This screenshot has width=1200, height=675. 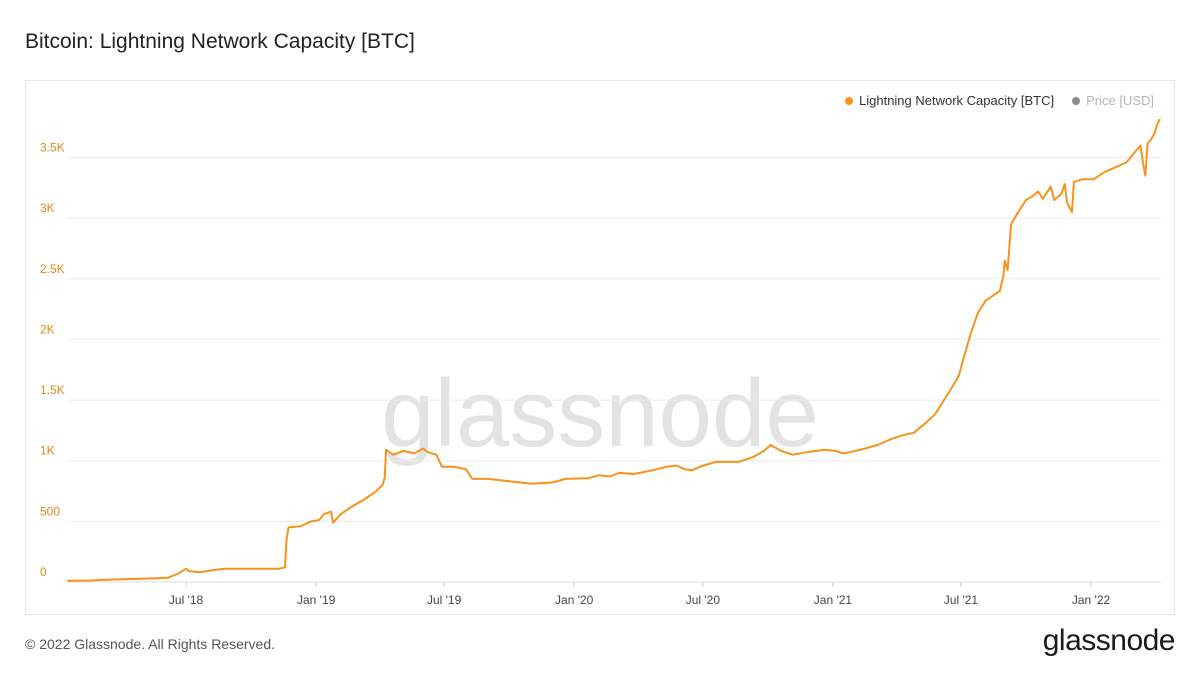 What do you see at coordinates (47, 329) in the screenshot?
I see `y-tick-label: 2K` at bounding box center [47, 329].